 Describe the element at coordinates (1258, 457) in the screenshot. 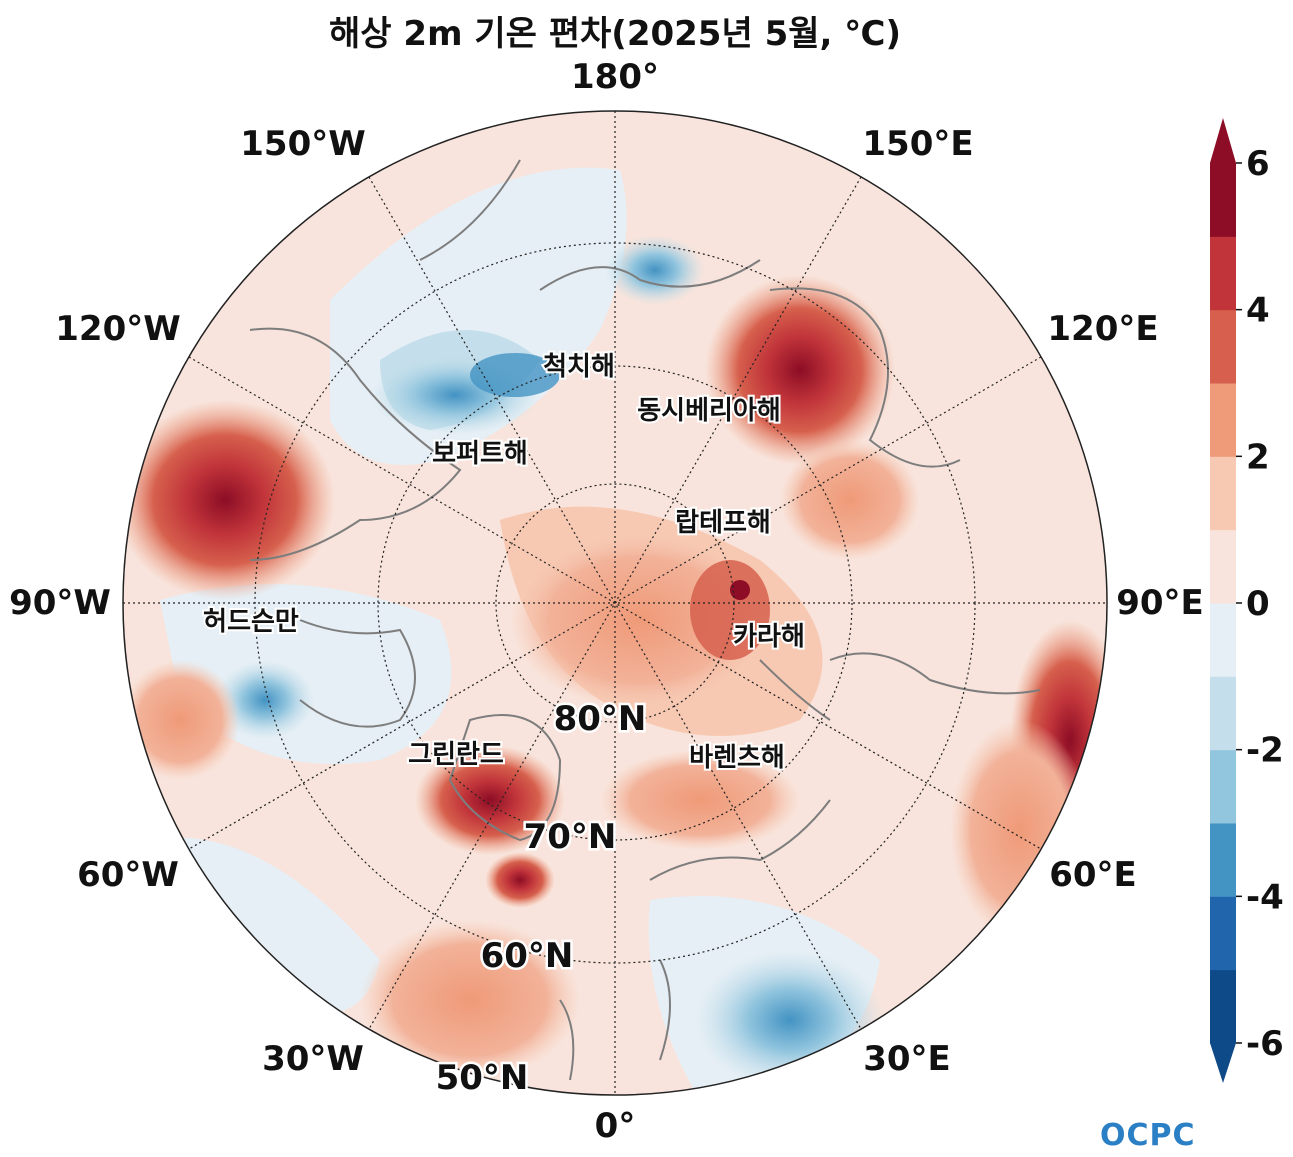

I see `colorbar-tick-label: 2` at that location.